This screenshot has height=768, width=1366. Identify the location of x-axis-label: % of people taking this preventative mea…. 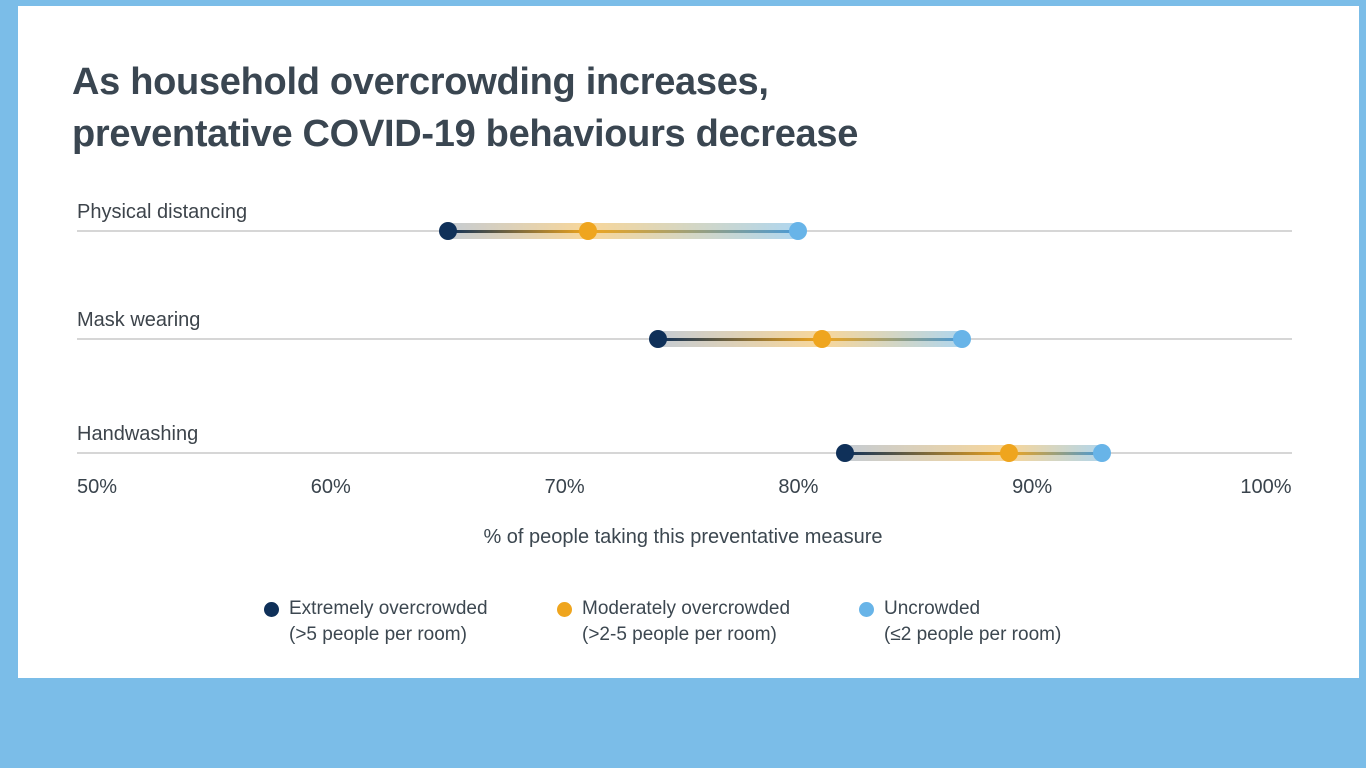
(683, 537).